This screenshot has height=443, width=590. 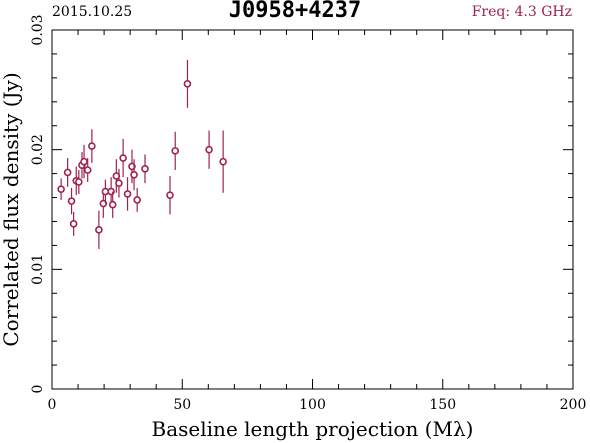 I want to click on page-title: J0958+4237, so click(x=295, y=11).